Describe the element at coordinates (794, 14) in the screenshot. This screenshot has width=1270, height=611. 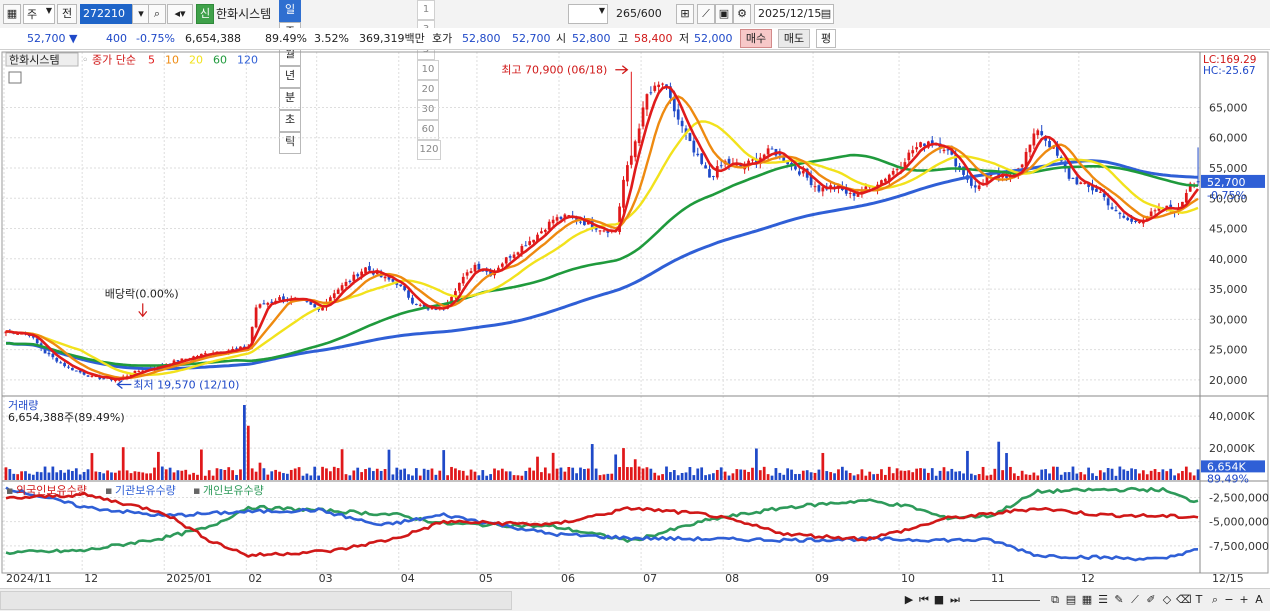
I see `date-input: 2025/12/15` at that location.